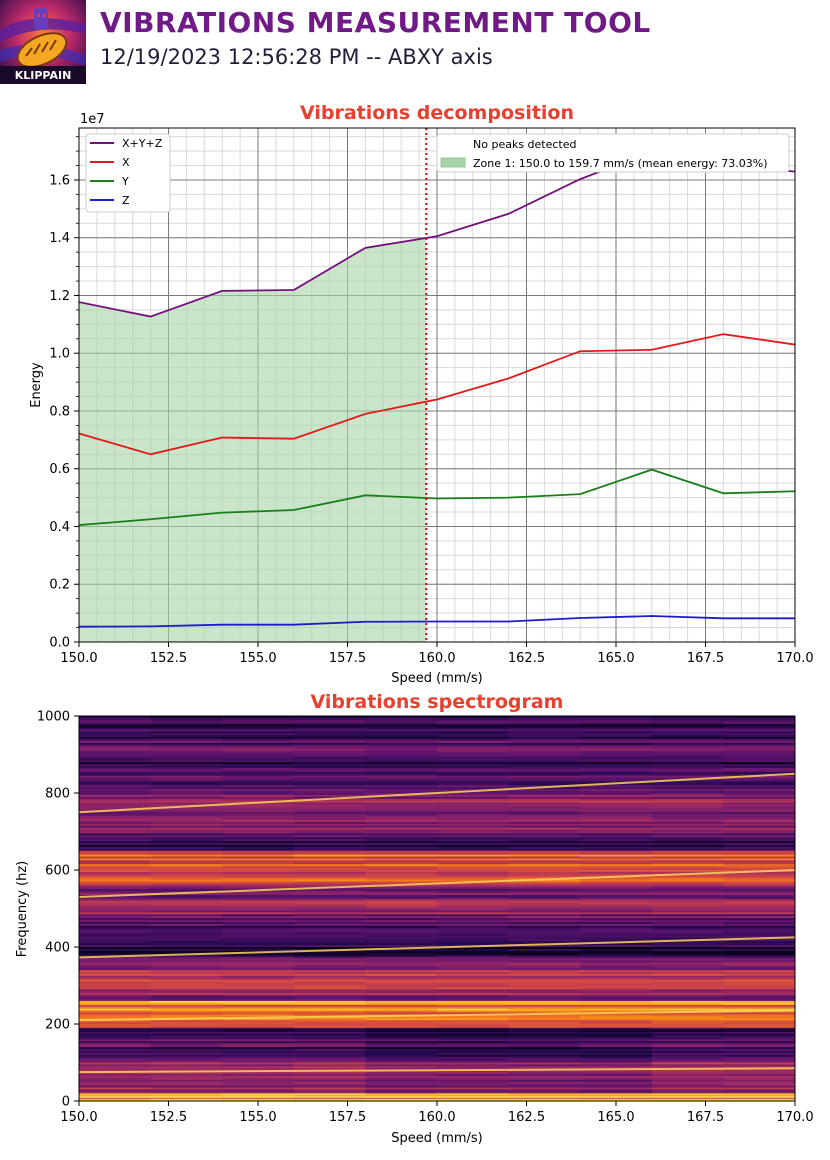 The width and height of the screenshot is (830, 1160). What do you see at coordinates (59, 469) in the screenshot?
I see `y-tick-label: 0.6` at bounding box center [59, 469].